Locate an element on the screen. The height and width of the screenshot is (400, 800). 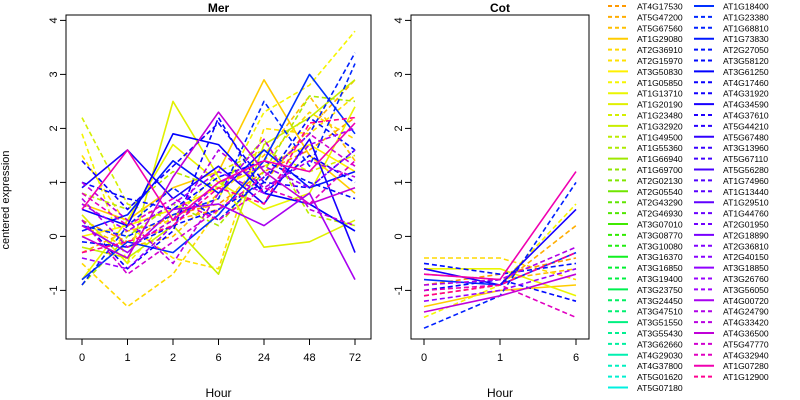
legend-item: AT2G27050 is located at coordinates (731, 50).